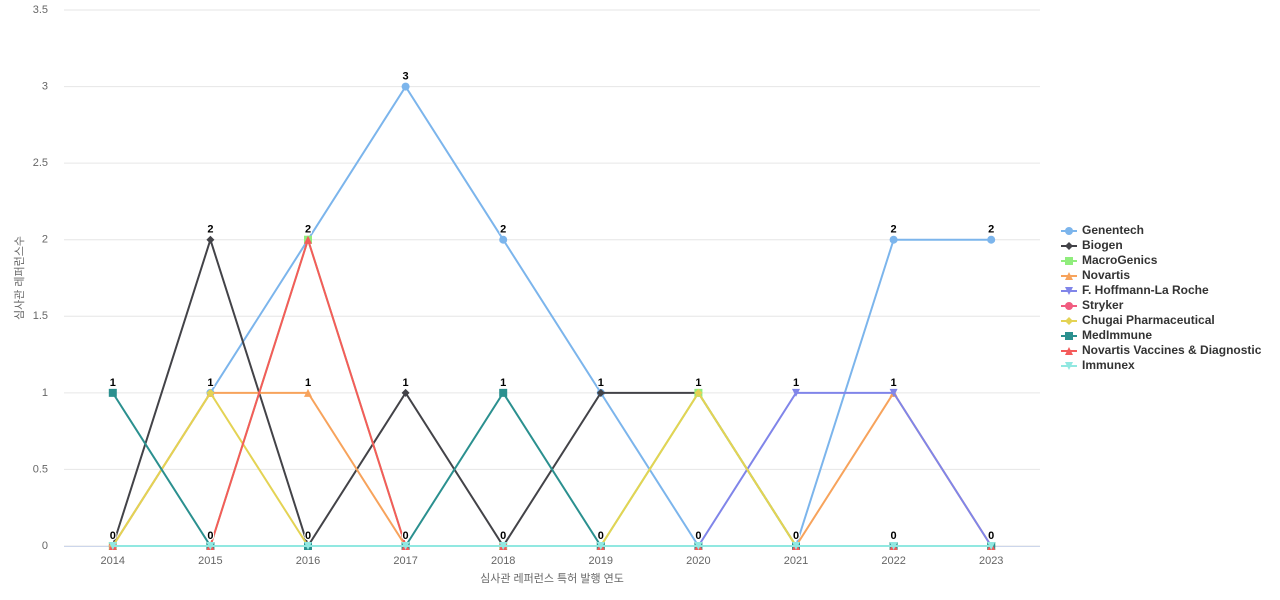 The width and height of the screenshot is (1280, 600). I want to click on data-label: 3, so click(406, 76).